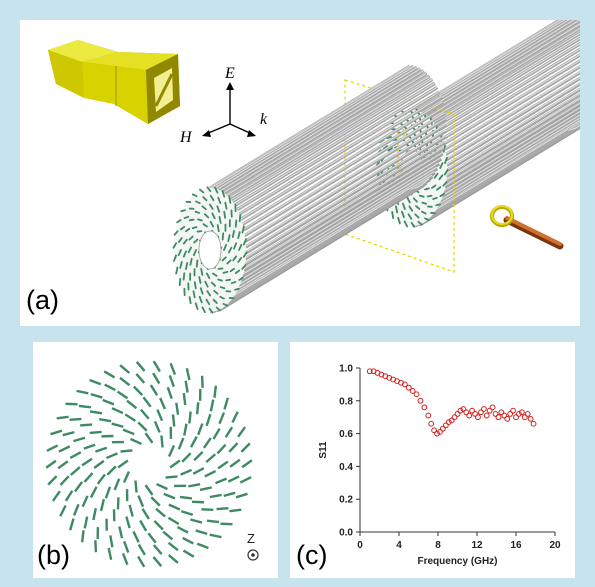 The width and height of the screenshot is (595, 587). I want to click on h-field-label: H, so click(186, 137).